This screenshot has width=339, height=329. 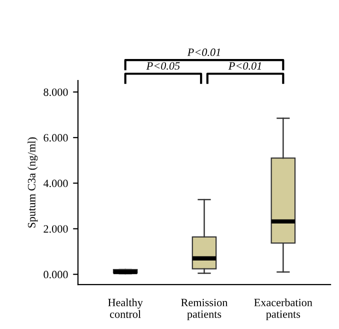 What do you see at coordinates (55, 184) in the screenshot?
I see `y-tick-label: 4.000` at bounding box center [55, 184].